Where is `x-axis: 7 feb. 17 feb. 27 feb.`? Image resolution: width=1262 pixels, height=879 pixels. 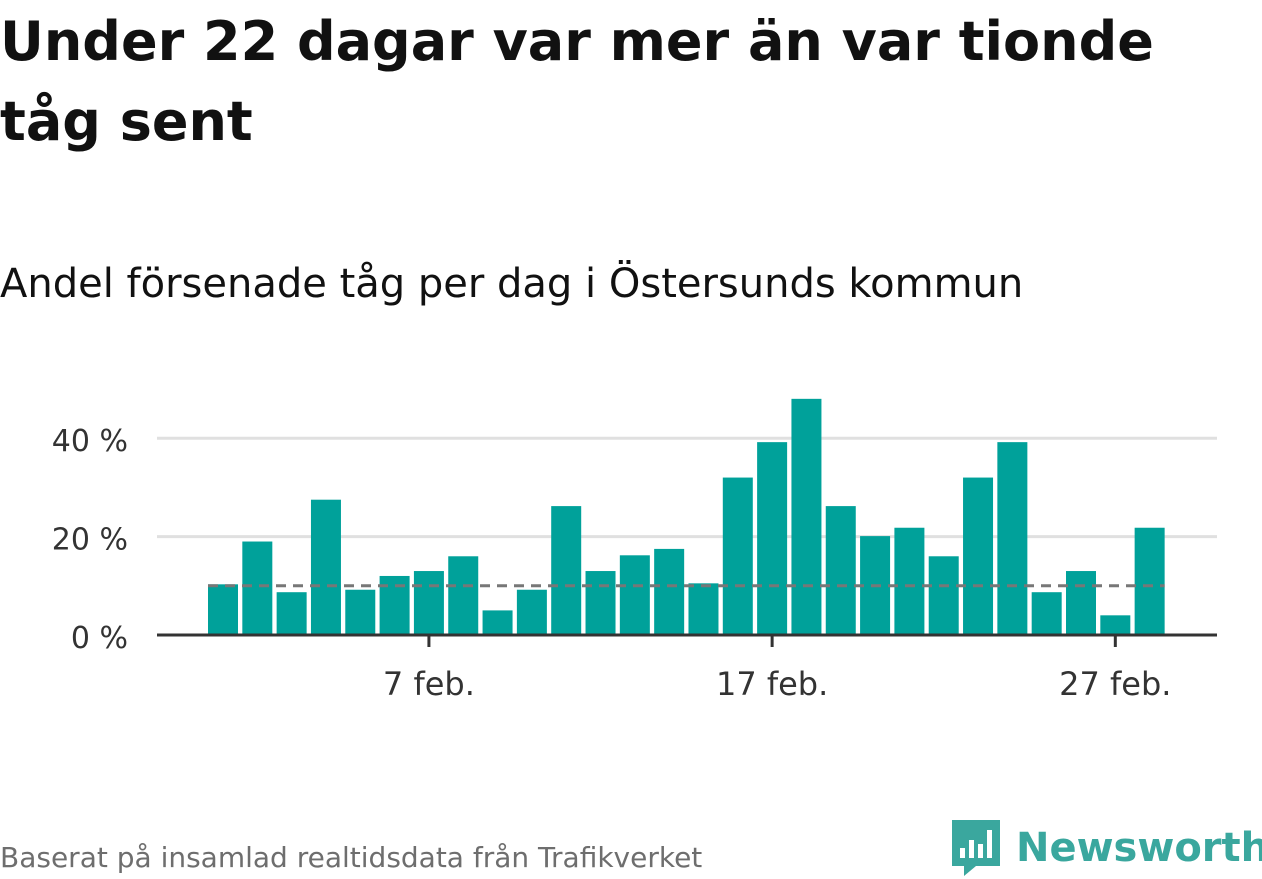 x-axis: 7 feb. 17 feb. 27 feb. is located at coordinates (687, 668).